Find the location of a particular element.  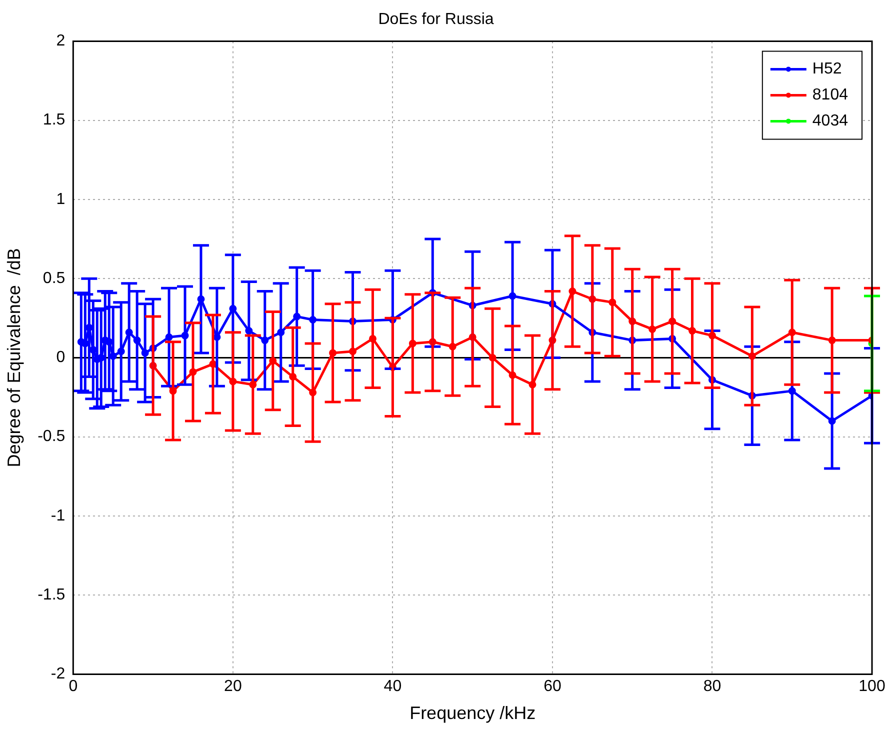

y-tick-label: -0.5 is located at coordinates (52, 437).